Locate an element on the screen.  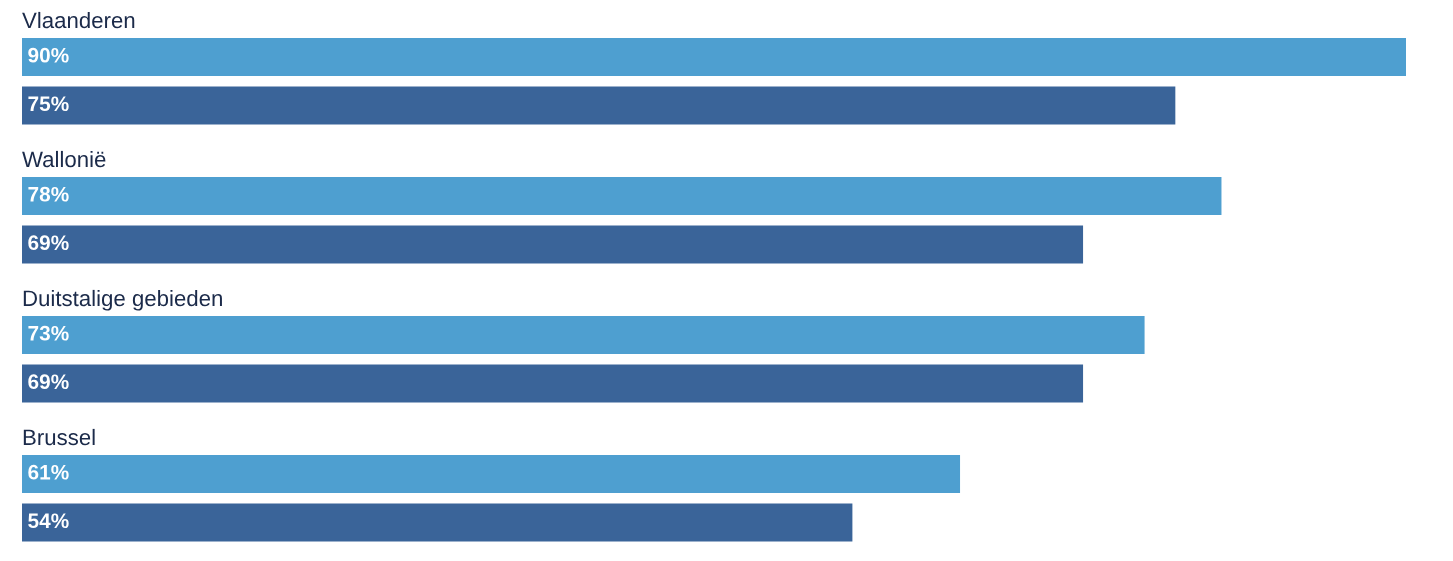
data-label: 75% is located at coordinates (48, 104).